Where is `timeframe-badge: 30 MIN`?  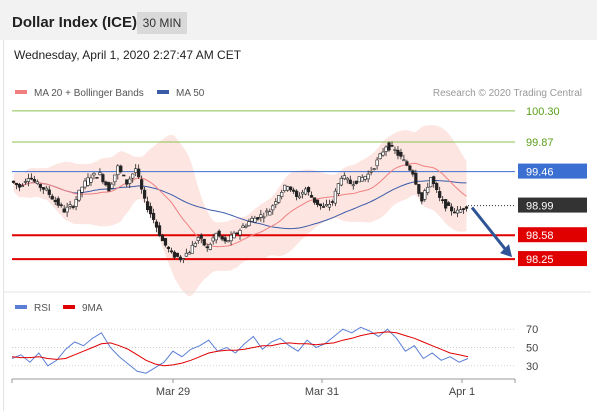
timeframe-badge: 30 MIN is located at coordinates (162, 23).